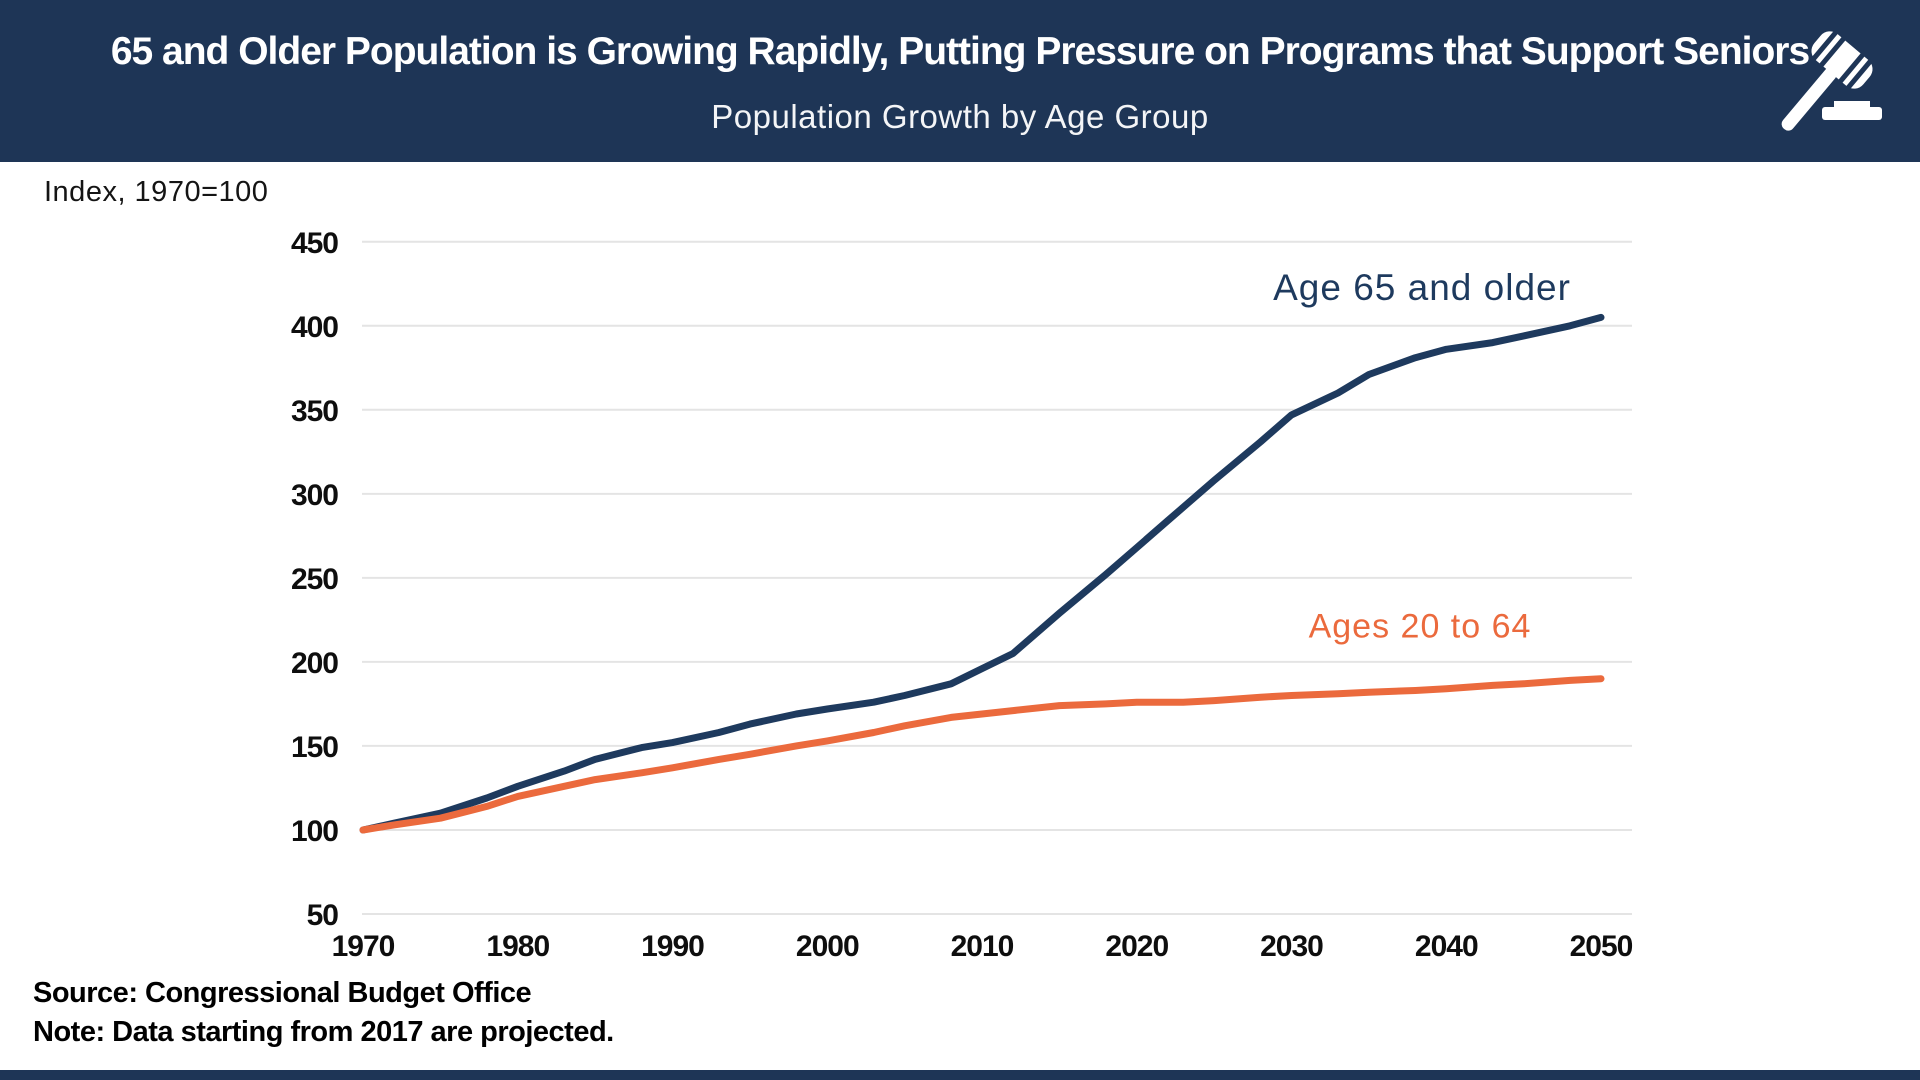 The image size is (1920, 1080). What do you see at coordinates (672, 946) in the screenshot?
I see `x-tick-label: 1990` at bounding box center [672, 946].